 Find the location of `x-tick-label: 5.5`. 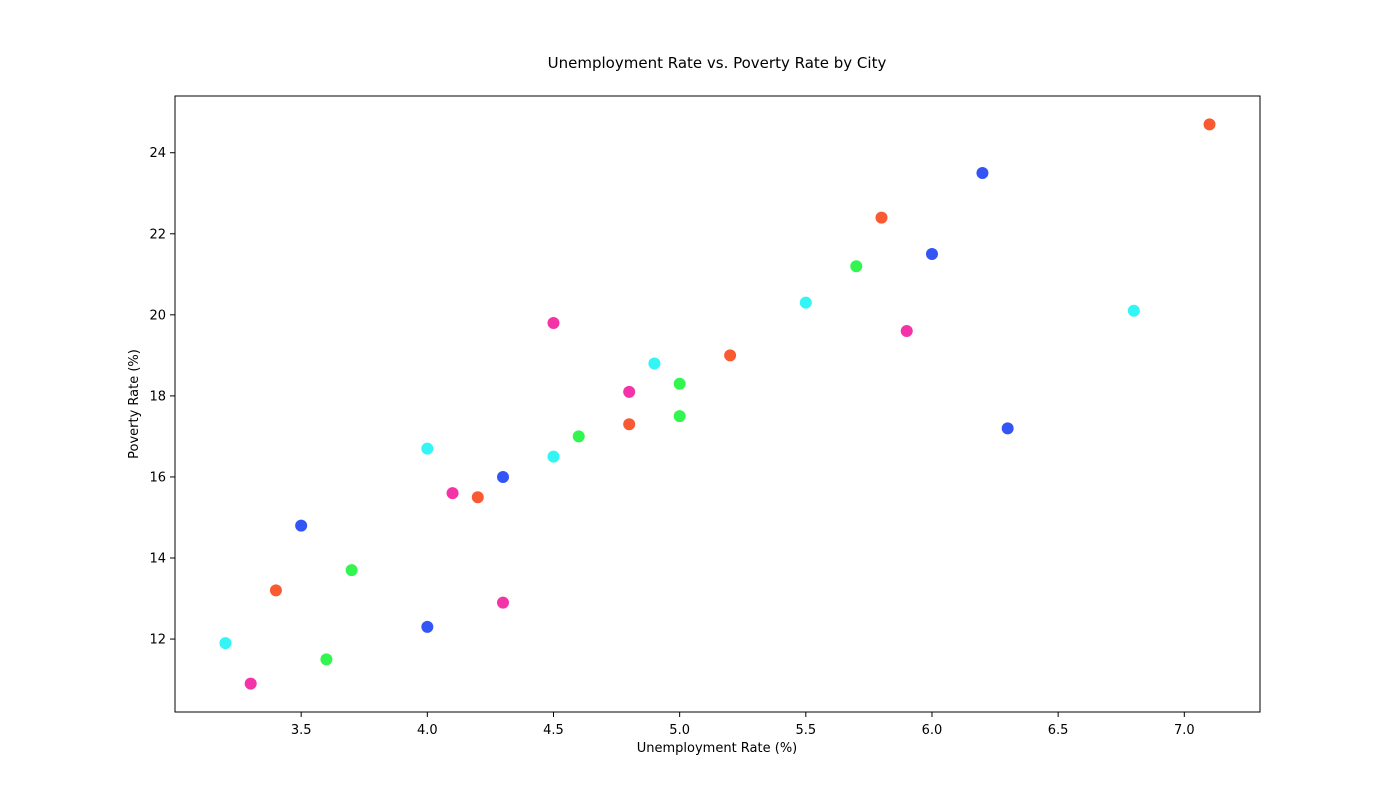

x-tick-label: 5.5 is located at coordinates (805, 730).